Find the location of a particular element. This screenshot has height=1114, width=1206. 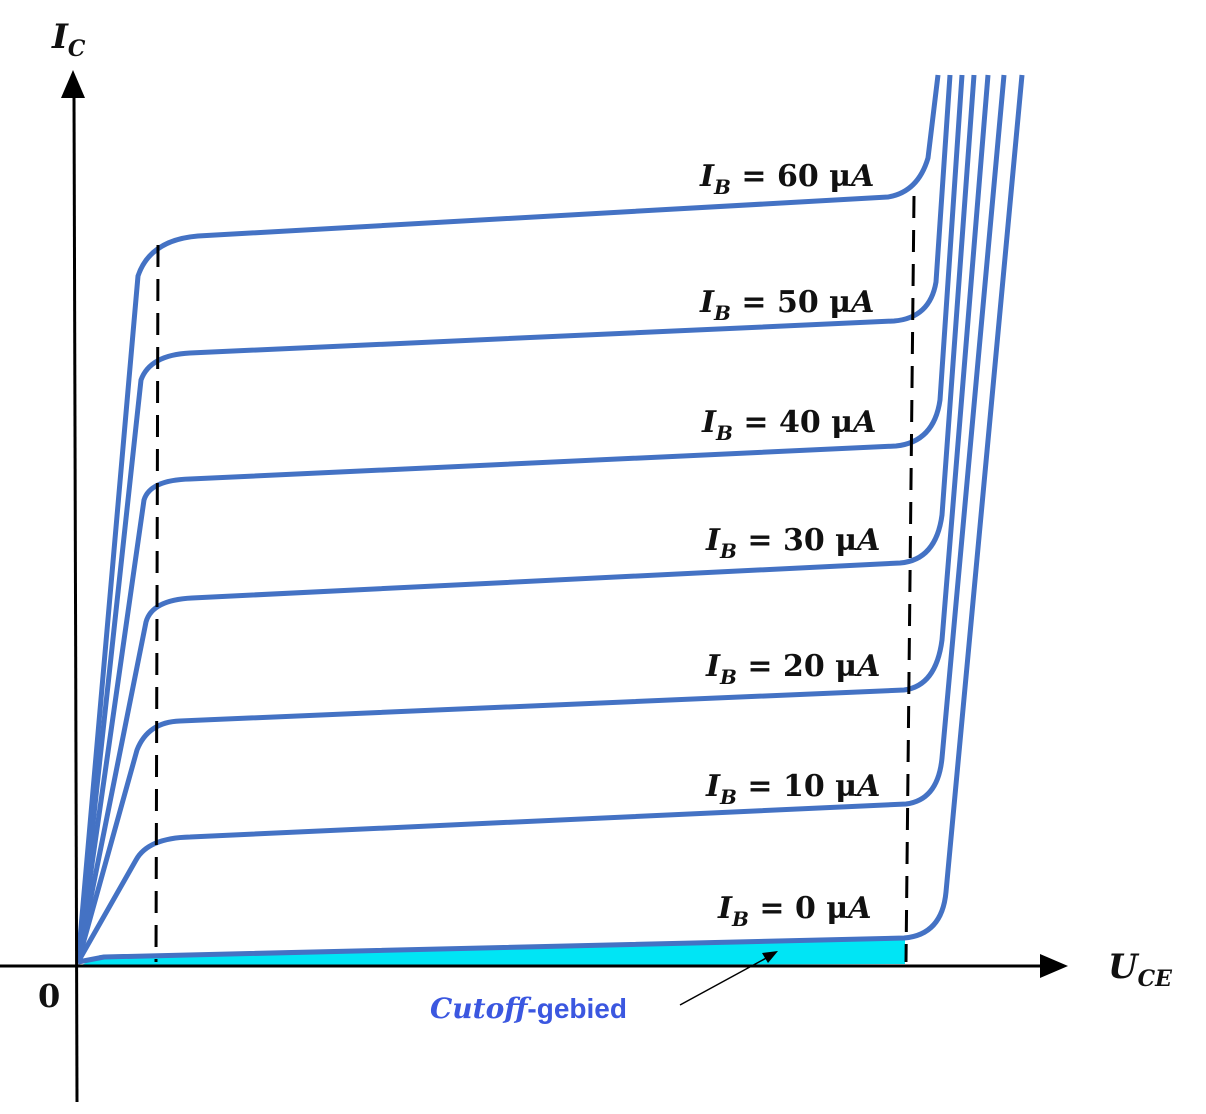

cutoff-pointer-line is located at coordinates (725, 980).